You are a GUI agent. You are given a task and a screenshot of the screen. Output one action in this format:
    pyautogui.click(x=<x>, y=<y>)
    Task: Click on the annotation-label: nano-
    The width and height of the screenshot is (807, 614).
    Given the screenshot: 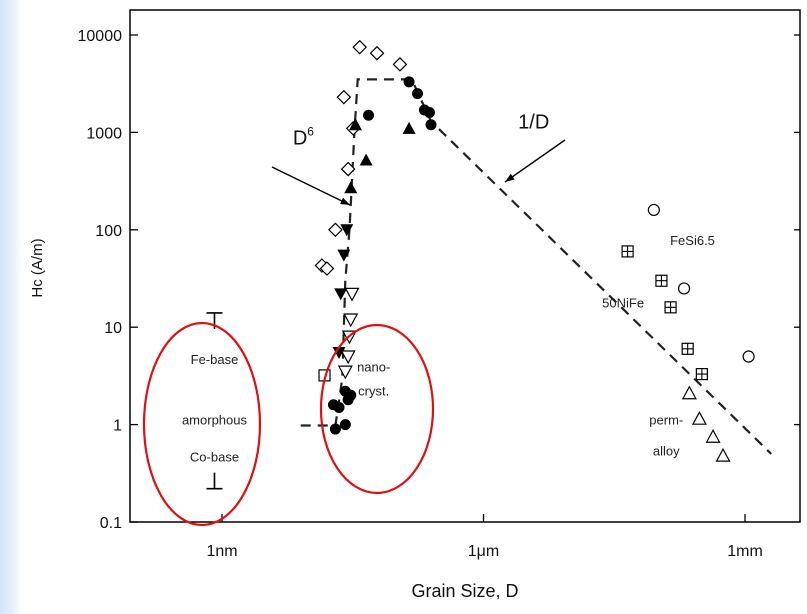 What is the action you would take?
    pyautogui.click(x=373, y=367)
    